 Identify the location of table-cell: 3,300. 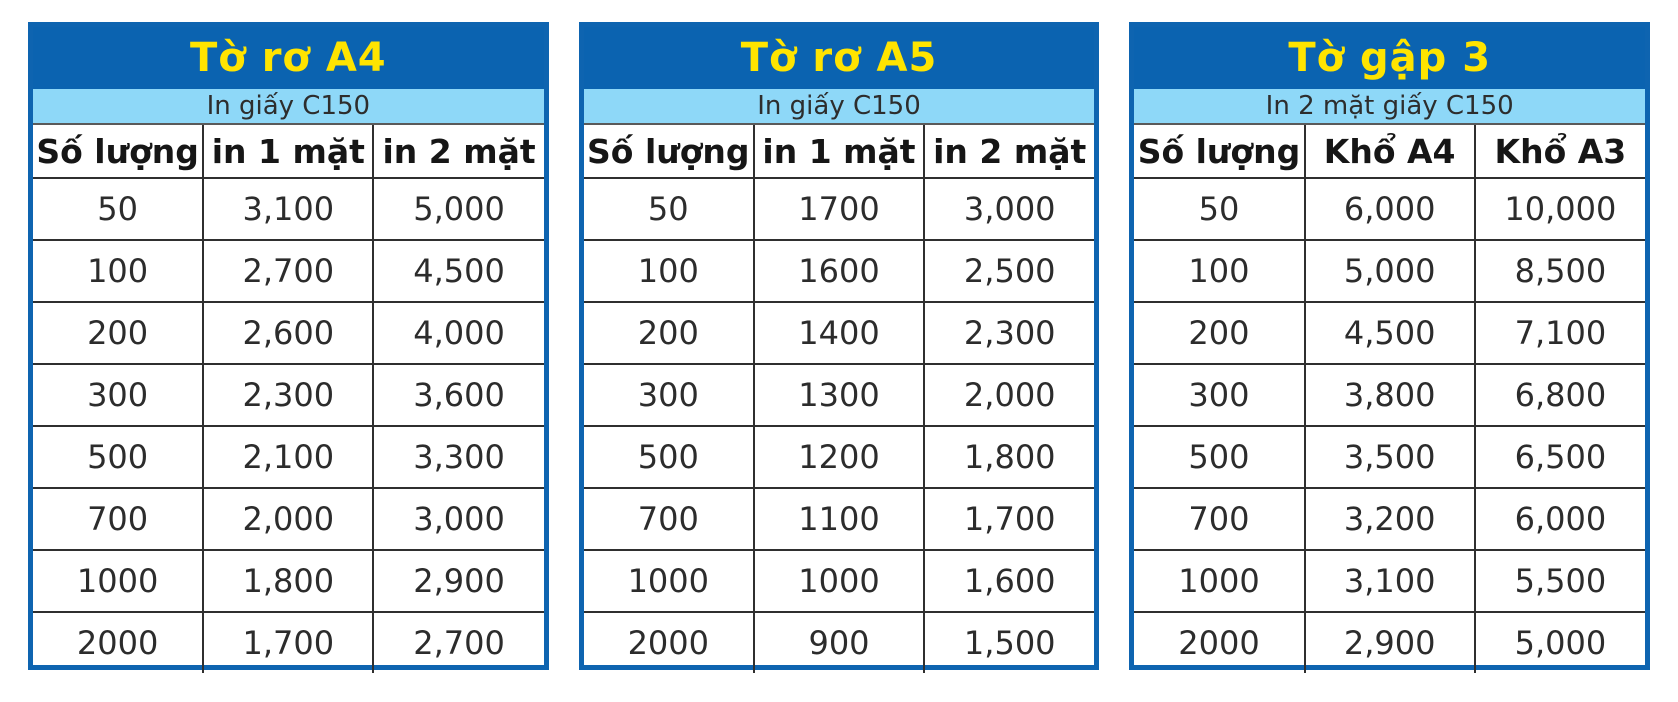
(458, 457).